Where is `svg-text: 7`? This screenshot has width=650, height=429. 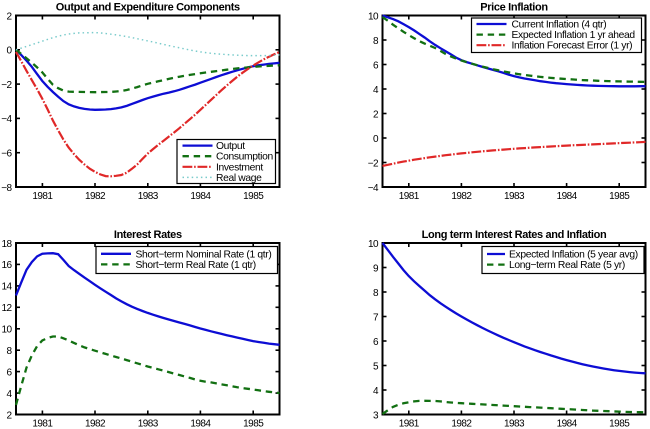 svg-text: 7 is located at coordinates (376, 317).